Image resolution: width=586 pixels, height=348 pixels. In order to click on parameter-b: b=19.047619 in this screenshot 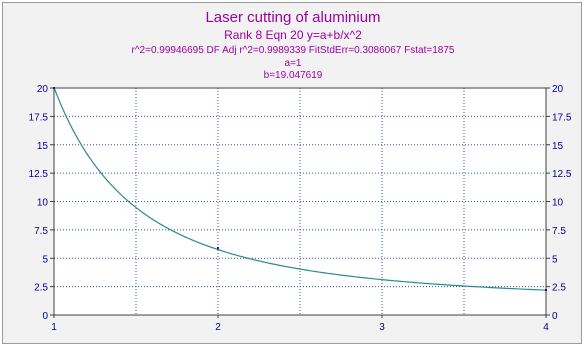, I will do `click(293, 75)`.